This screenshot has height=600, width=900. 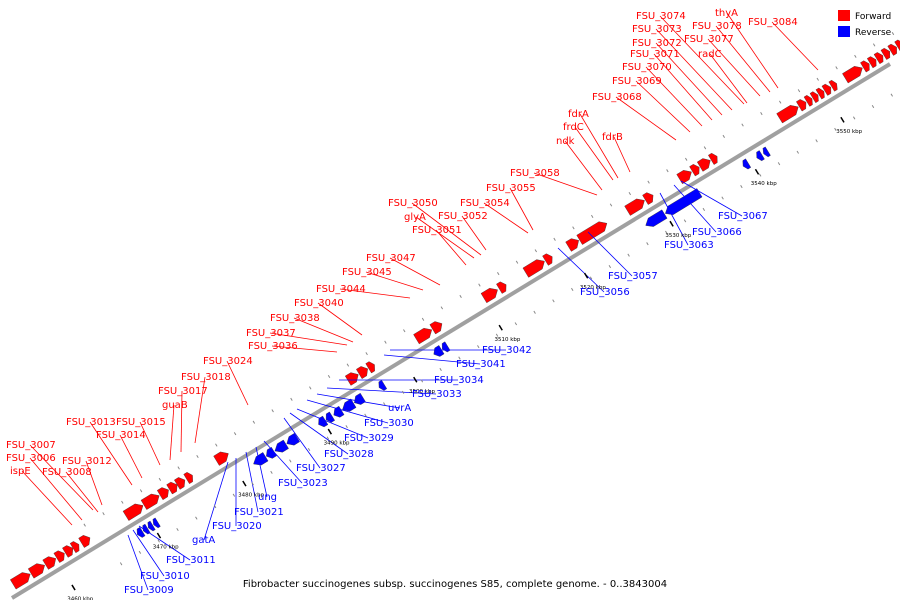 I want to click on gene-label-fsu-3052: FSU_3052, so click(x=463, y=216).